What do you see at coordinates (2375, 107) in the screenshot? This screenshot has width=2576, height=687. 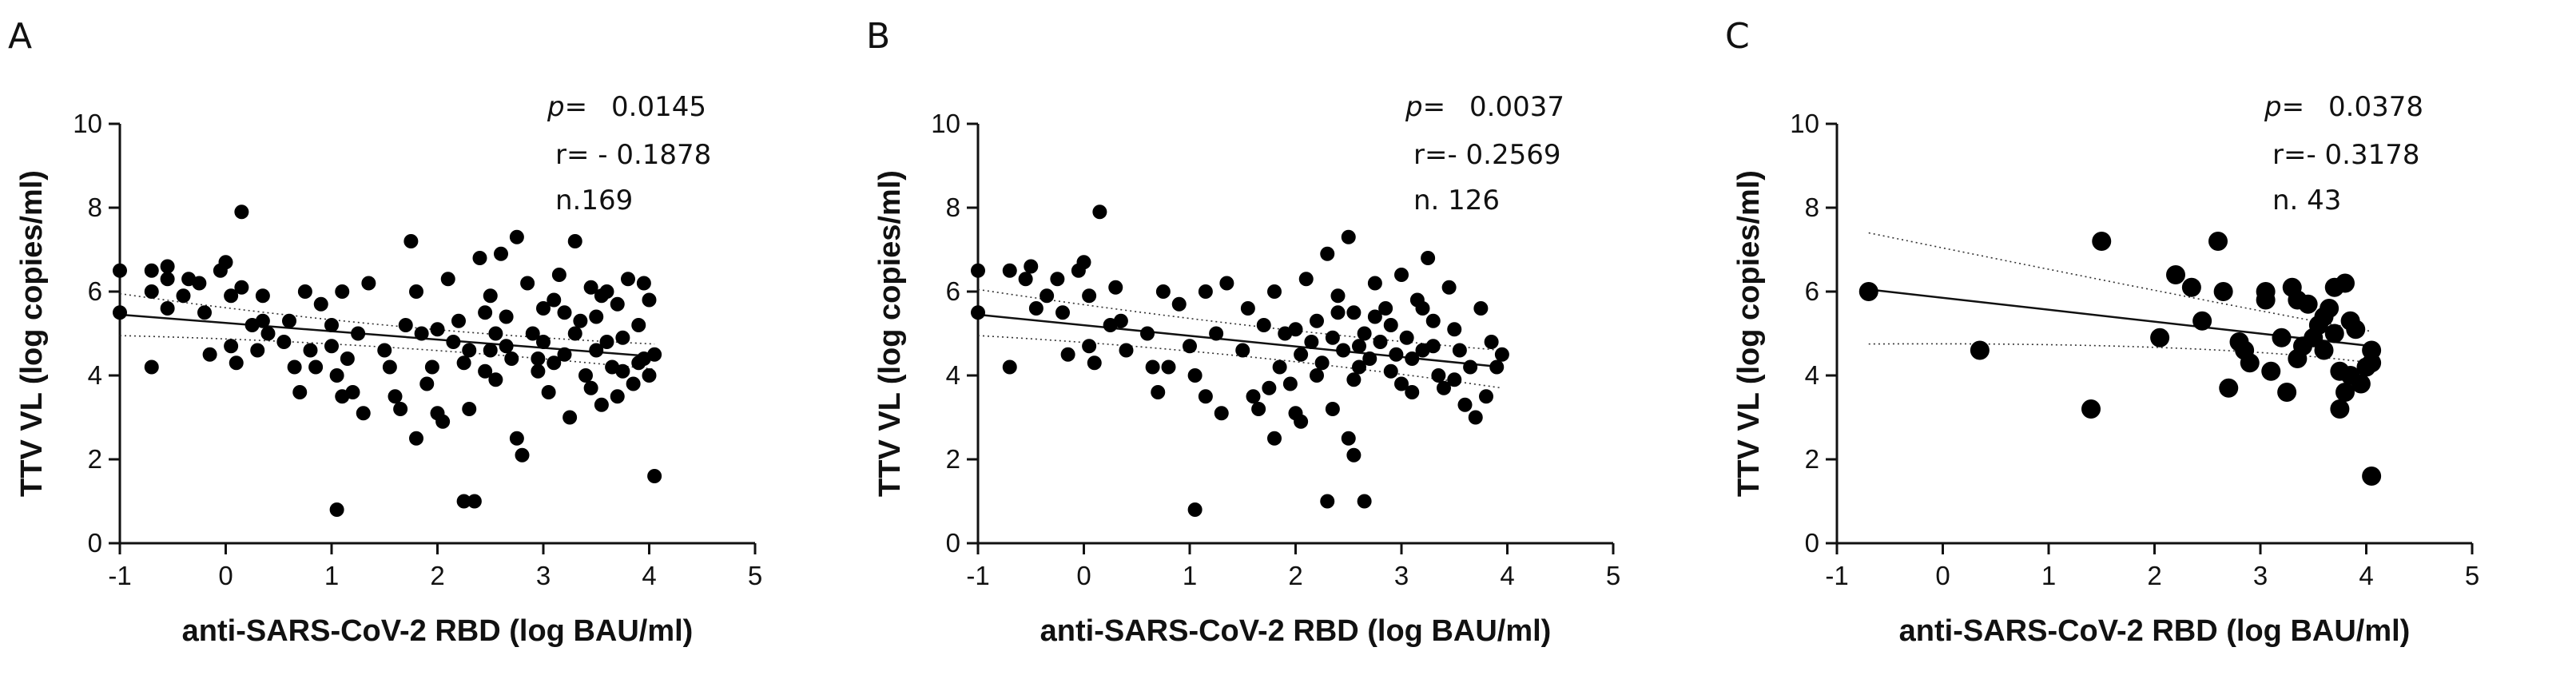 I see `p-value: 0.0378` at bounding box center [2375, 107].